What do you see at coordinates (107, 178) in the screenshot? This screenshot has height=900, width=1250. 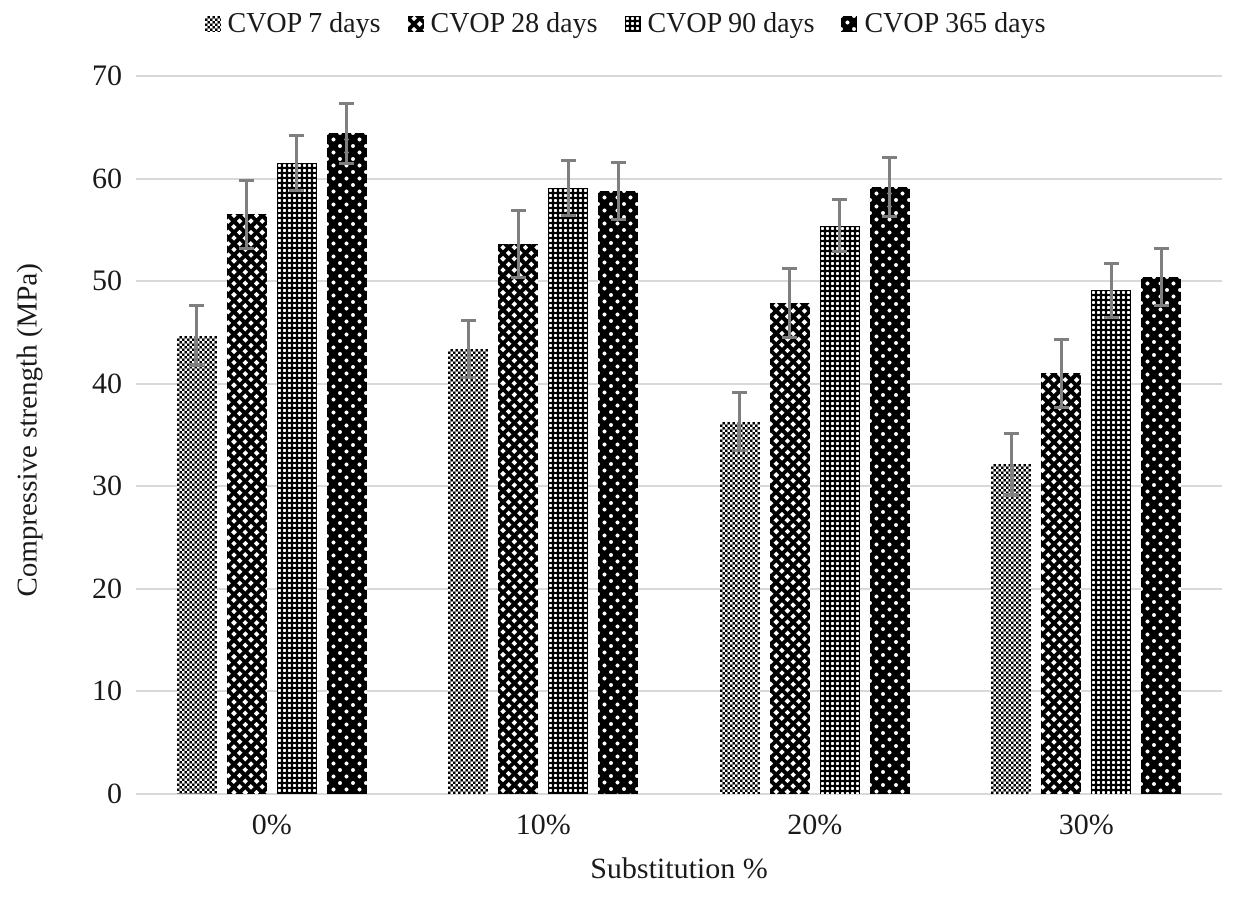 I see `y-tick-label-60: 60` at bounding box center [107, 178].